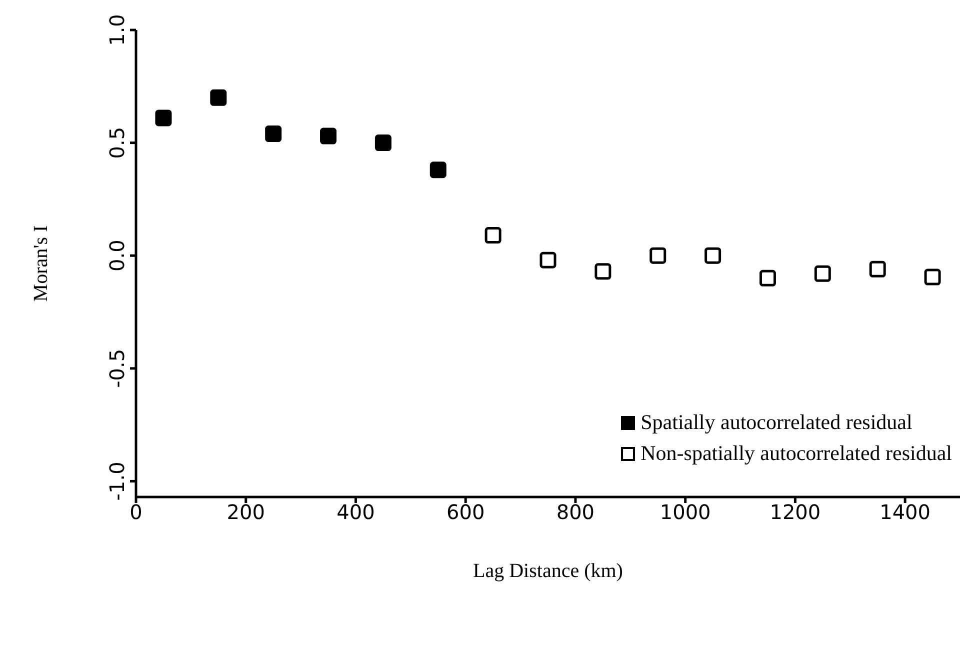 The height and width of the screenshot is (647, 962). What do you see at coordinates (245, 512) in the screenshot?
I see `x-tick-label: 200` at bounding box center [245, 512].